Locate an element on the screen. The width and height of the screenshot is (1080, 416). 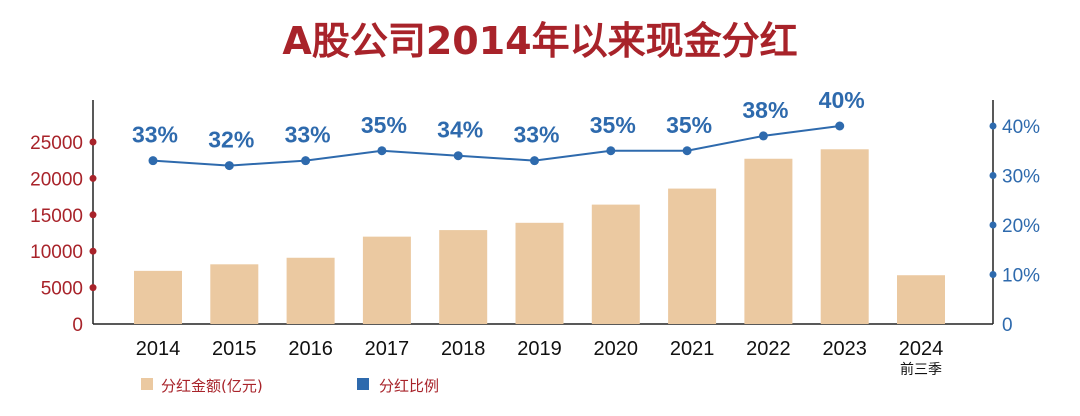
right-axis-tick-label: 10% is located at coordinates (1021, 276).